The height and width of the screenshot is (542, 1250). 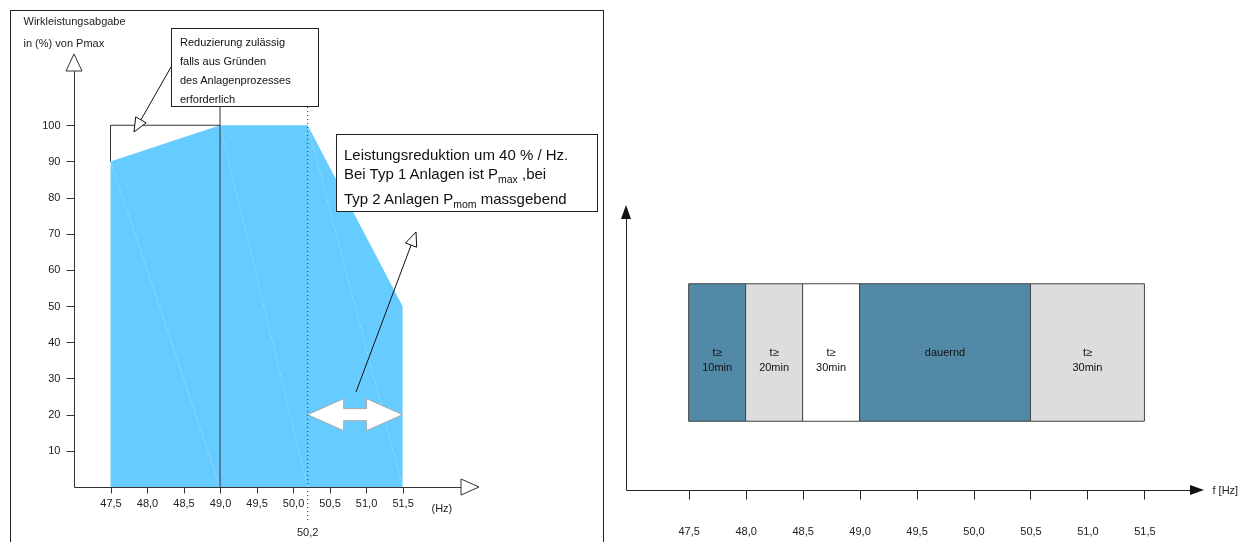 What do you see at coordinates (54, 341) in the screenshot?
I see `y-tick-label: 40` at bounding box center [54, 341].